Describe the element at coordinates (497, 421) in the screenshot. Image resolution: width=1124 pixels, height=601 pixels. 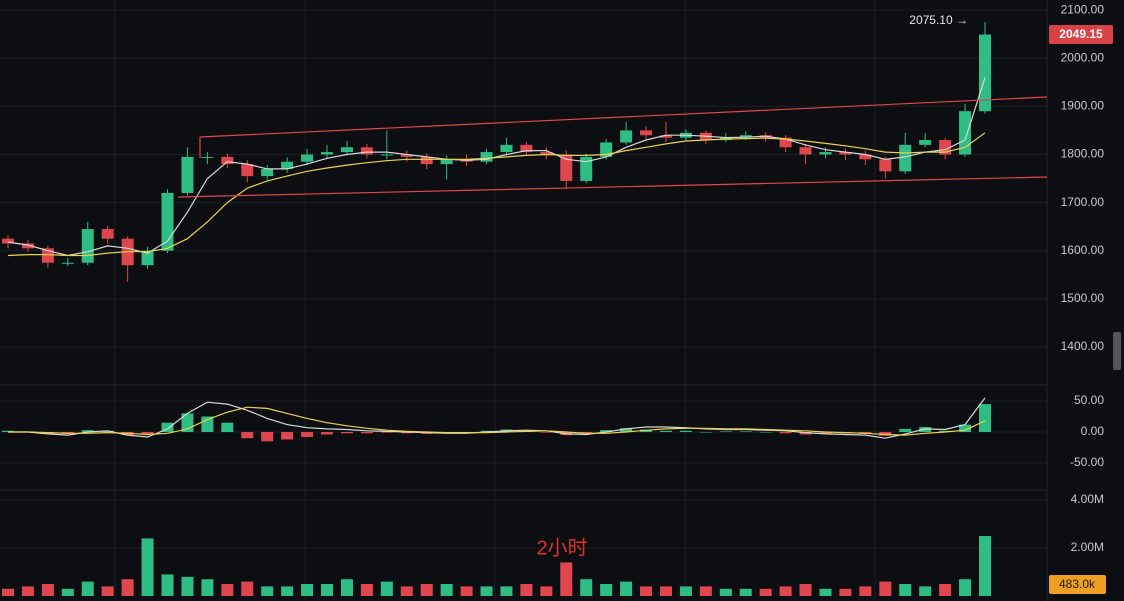
I see `indicator-line` at that location.